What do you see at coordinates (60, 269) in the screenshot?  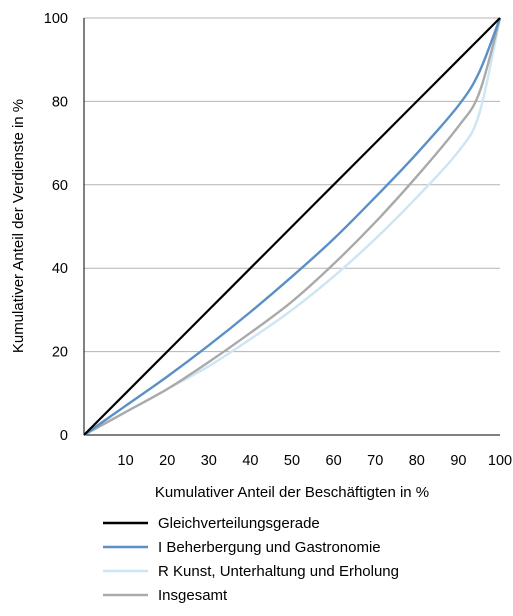 I see `y-tick-label-40: 40` at bounding box center [60, 269].